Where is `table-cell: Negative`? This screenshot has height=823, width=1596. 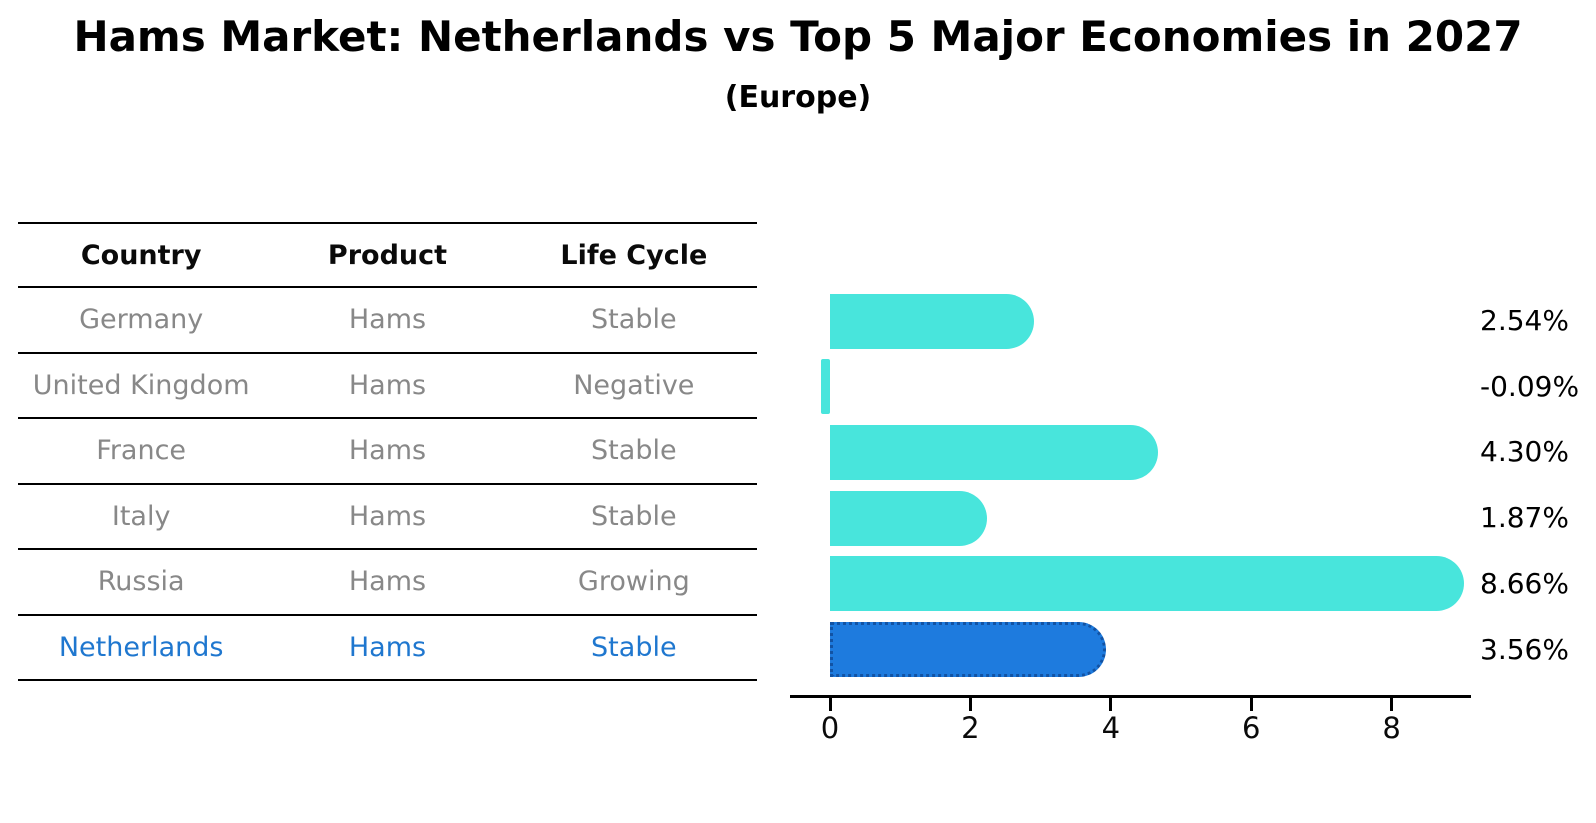 table-cell: Negative is located at coordinates (634, 385).